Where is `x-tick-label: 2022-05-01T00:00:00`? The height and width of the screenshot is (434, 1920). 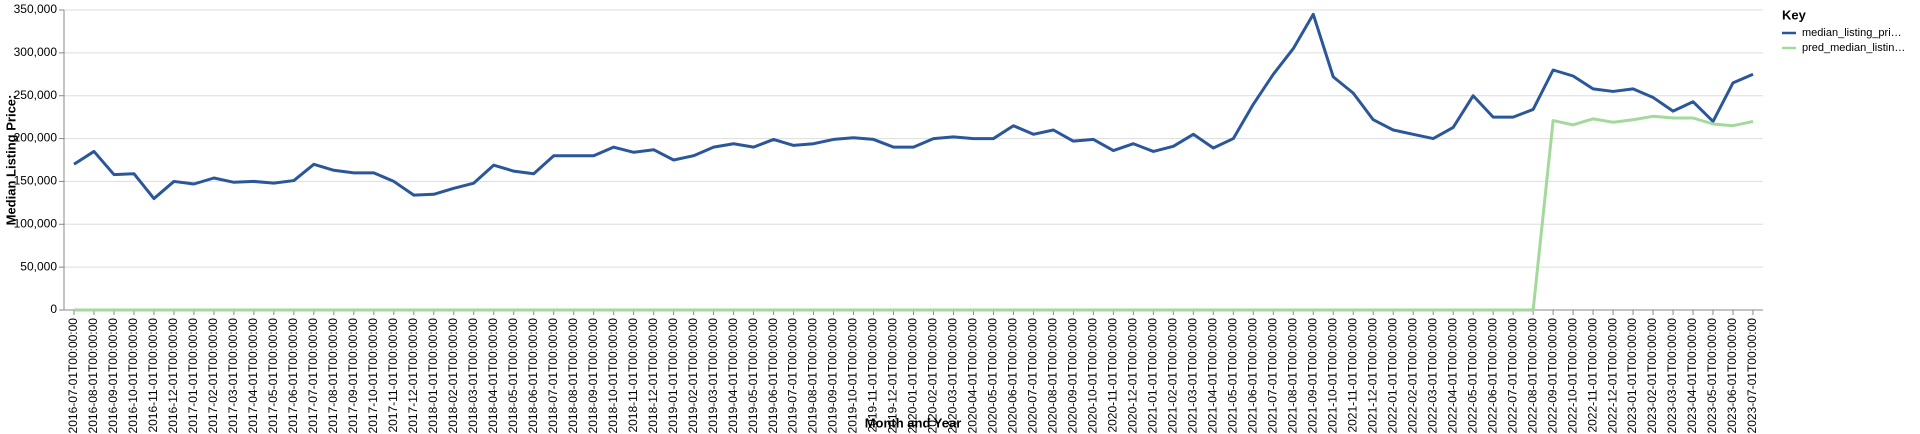
x-tick-label: 2022-05-01T00:00:00 is located at coordinates (1472, 376).